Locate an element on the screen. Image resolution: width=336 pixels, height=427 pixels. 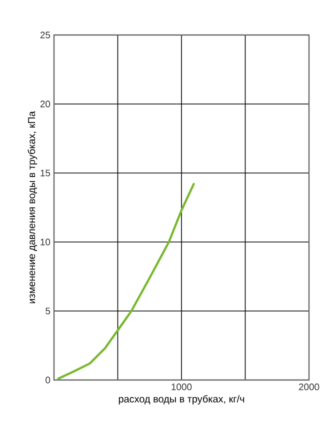
y-axis-title: изменение давления воды в трубках, кПа is located at coordinates (33, 207).